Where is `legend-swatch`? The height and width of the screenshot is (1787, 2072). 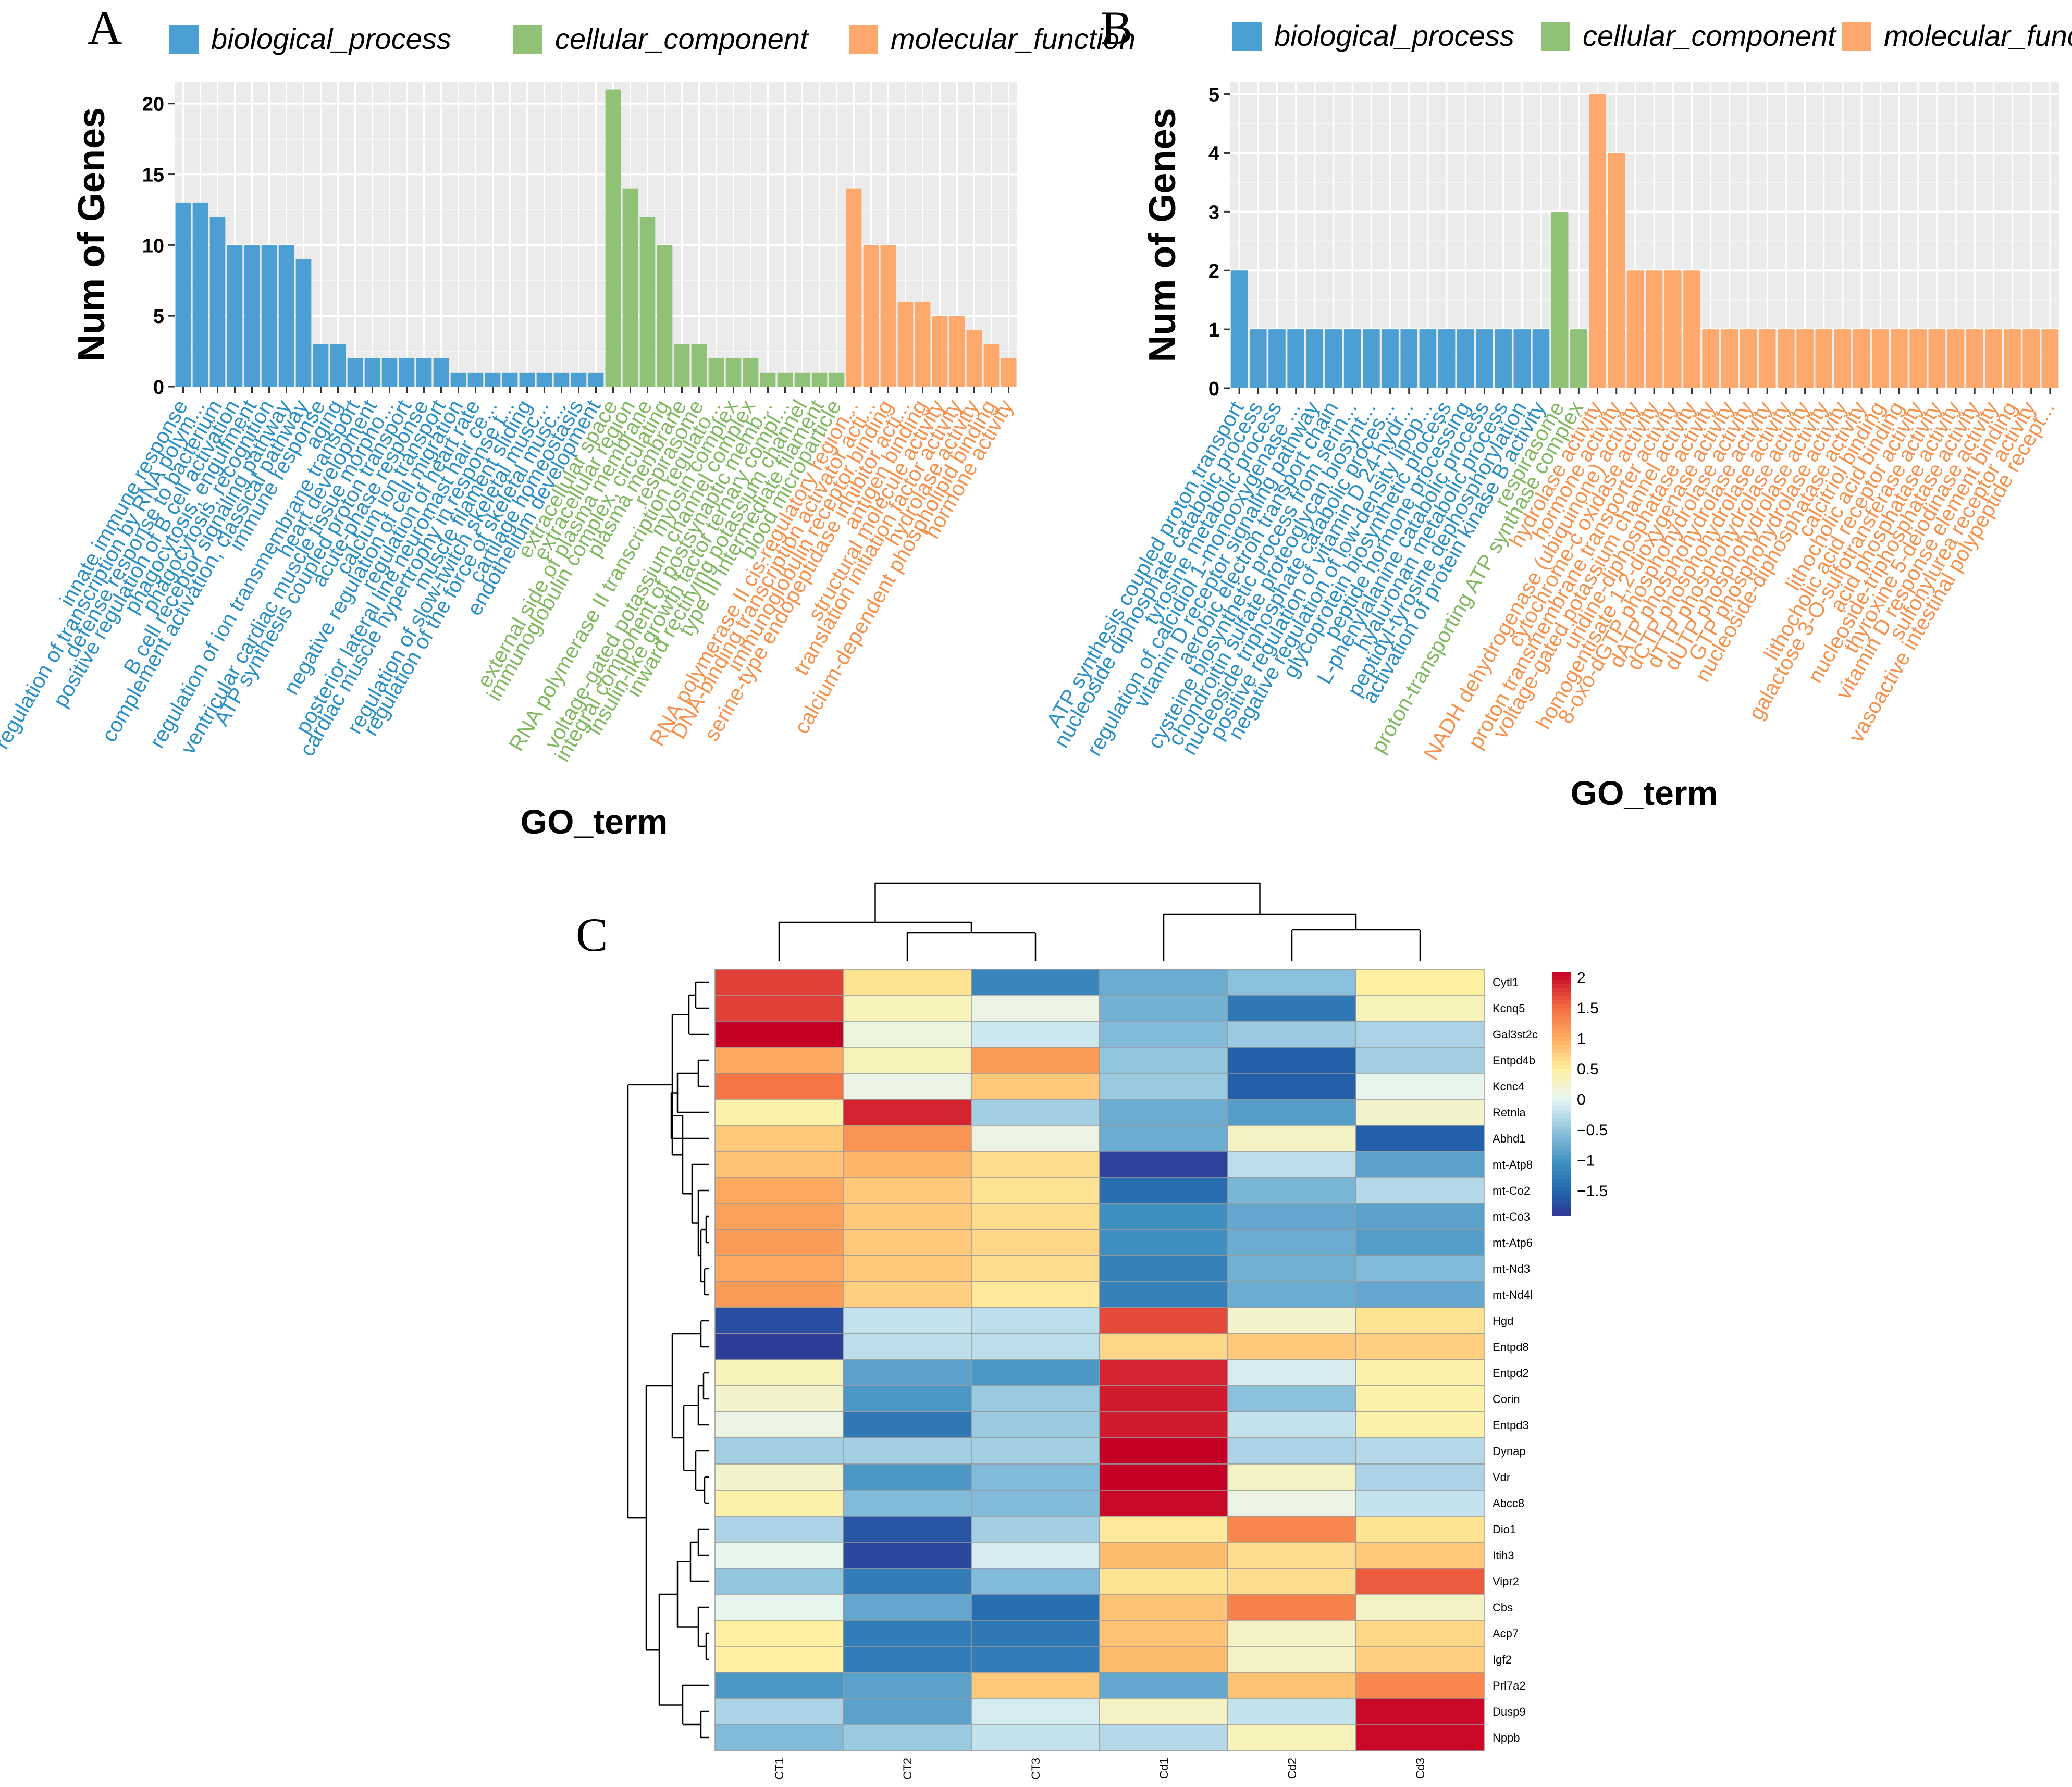
legend-swatch is located at coordinates (527, 39).